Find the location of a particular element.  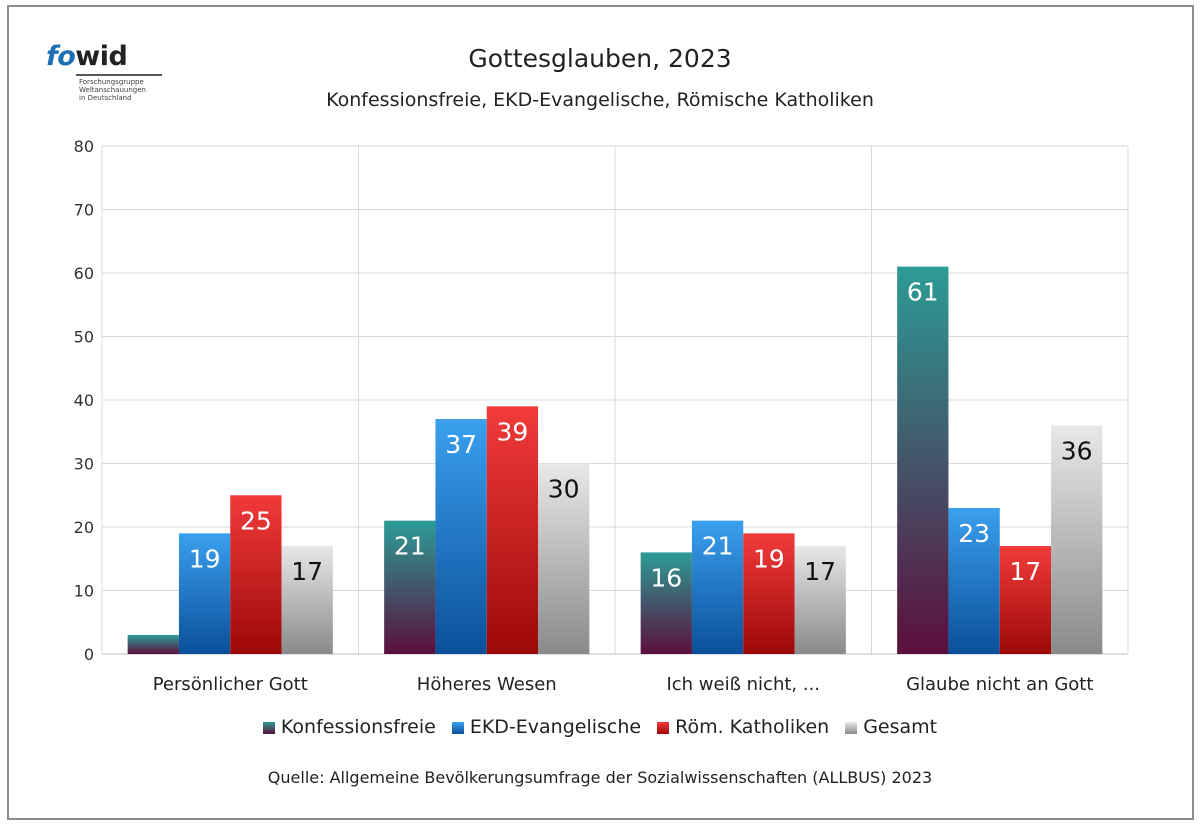

legend-label: Gesamt is located at coordinates (900, 727).